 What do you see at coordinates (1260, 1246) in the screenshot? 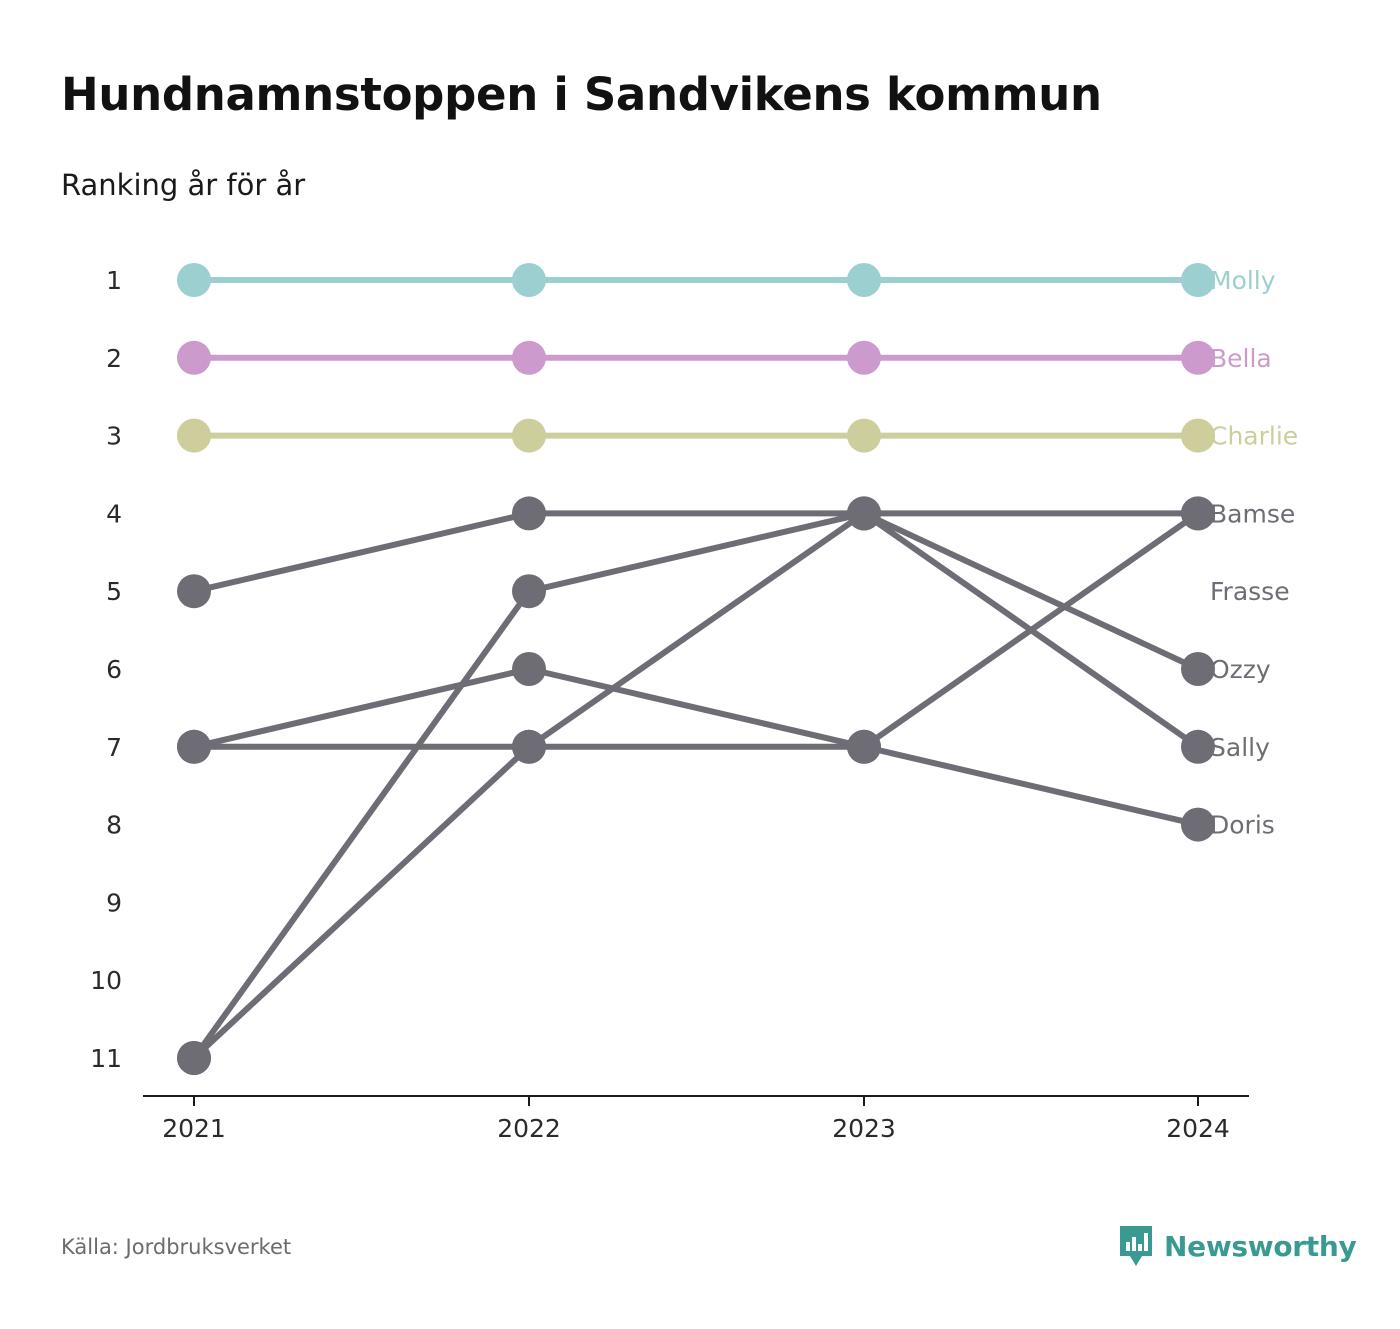
I see `brand-name: Newsworthy` at bounding box center [1260, 1246].